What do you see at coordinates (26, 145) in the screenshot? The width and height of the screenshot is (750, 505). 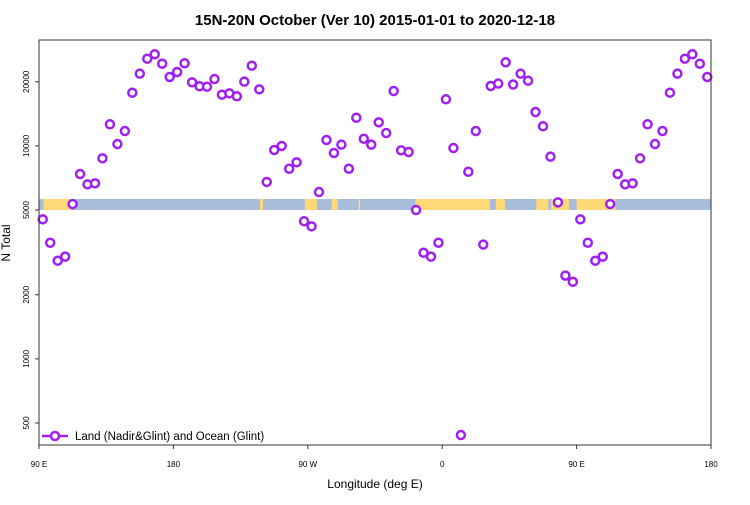 I see `y-tick-label: 10000` at bounding box center [26, 145].